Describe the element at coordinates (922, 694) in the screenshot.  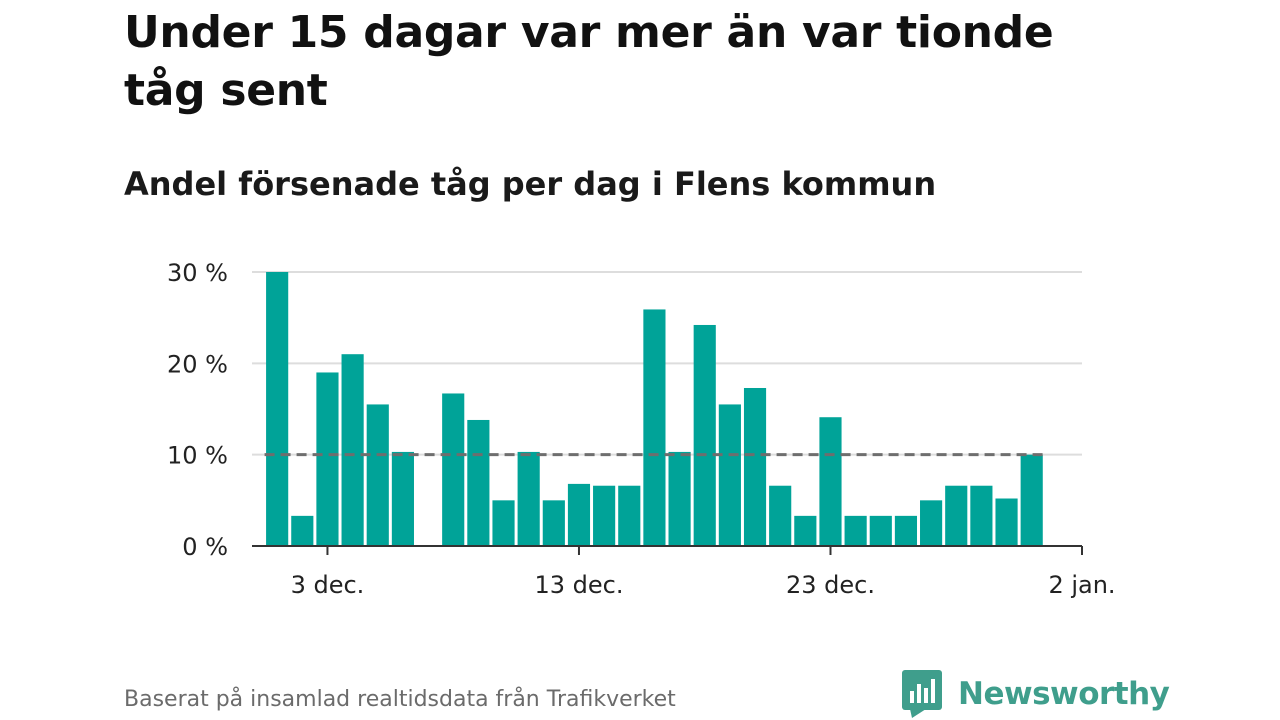
I see `bar-chart-speech-bubble-icon` at that location.